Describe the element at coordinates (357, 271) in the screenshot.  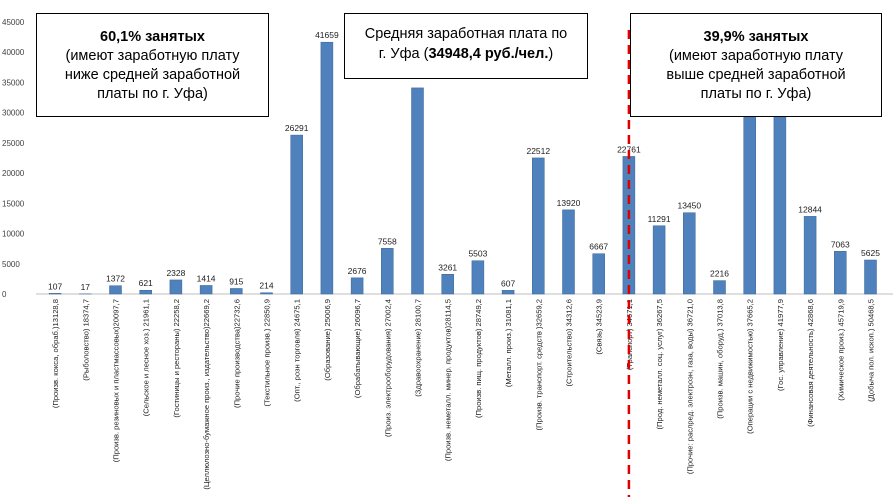
I see `bar-value-label: 2676` at that location.